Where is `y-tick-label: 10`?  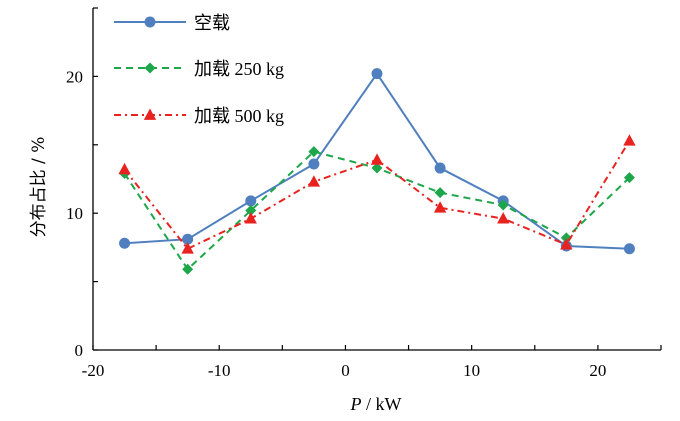 y-tick-label: 10 is located at coordinates (74, 213).